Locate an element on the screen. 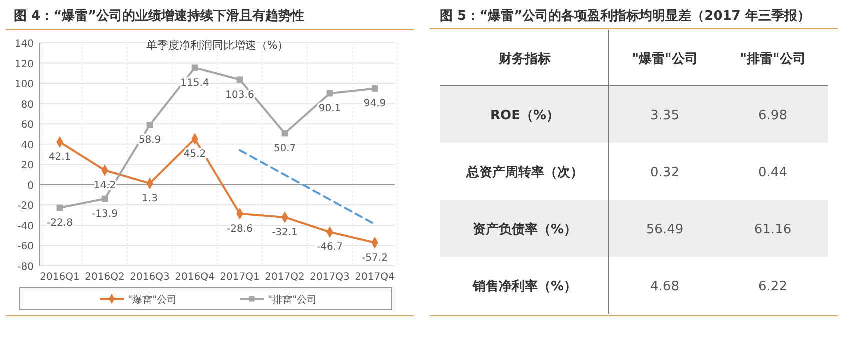  y-tick-label: 120 is located at coordinates (24, 64).